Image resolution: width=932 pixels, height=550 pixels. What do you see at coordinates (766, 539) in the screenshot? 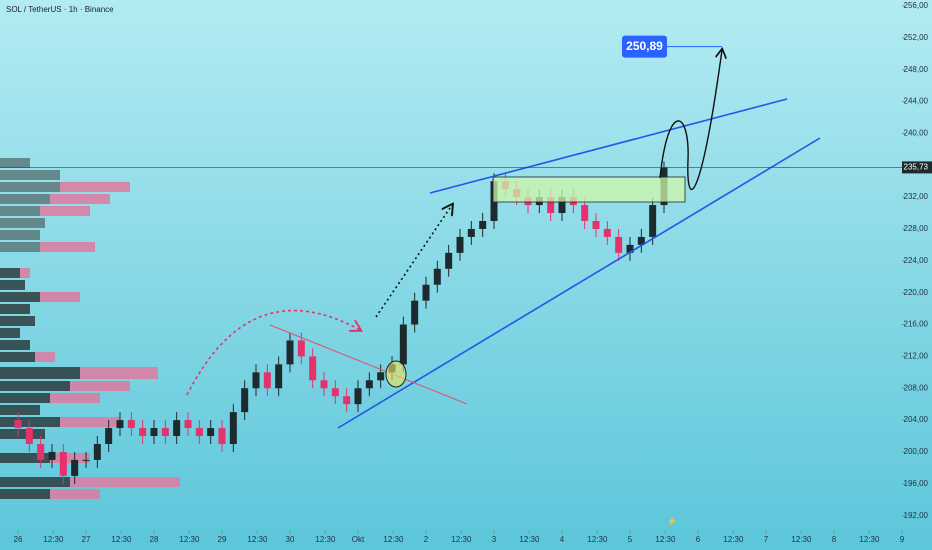
I see `x-tick-label: 7` at bounding box center [766, 539].